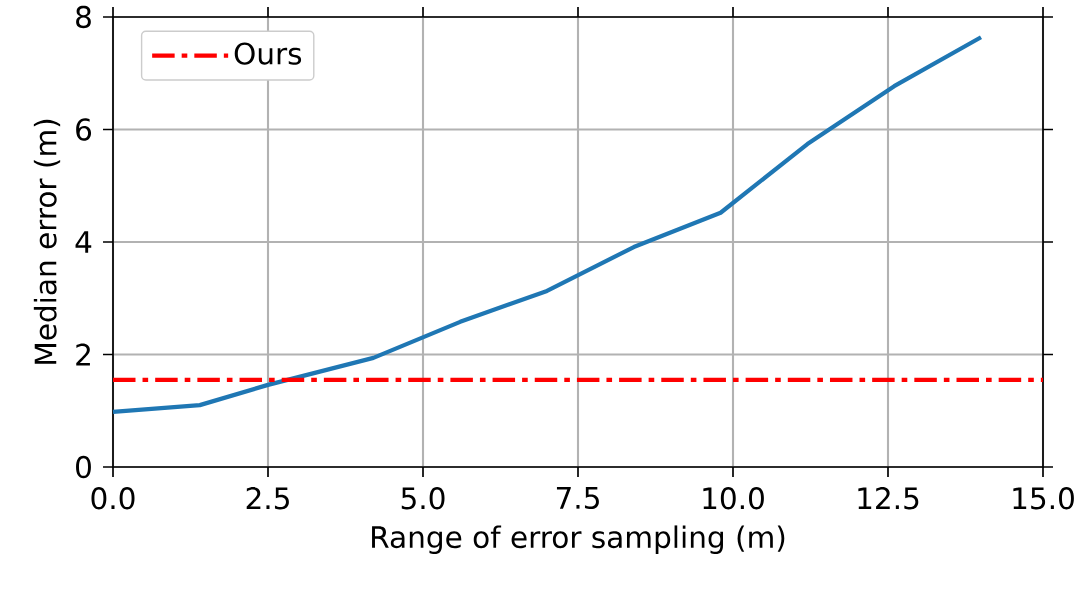 This screenshot has height=595, width=1087. What do you see at coordinates (268, 53) in the screenshot?
I see `legend-label: Ours` at bounding box center [268, 53].